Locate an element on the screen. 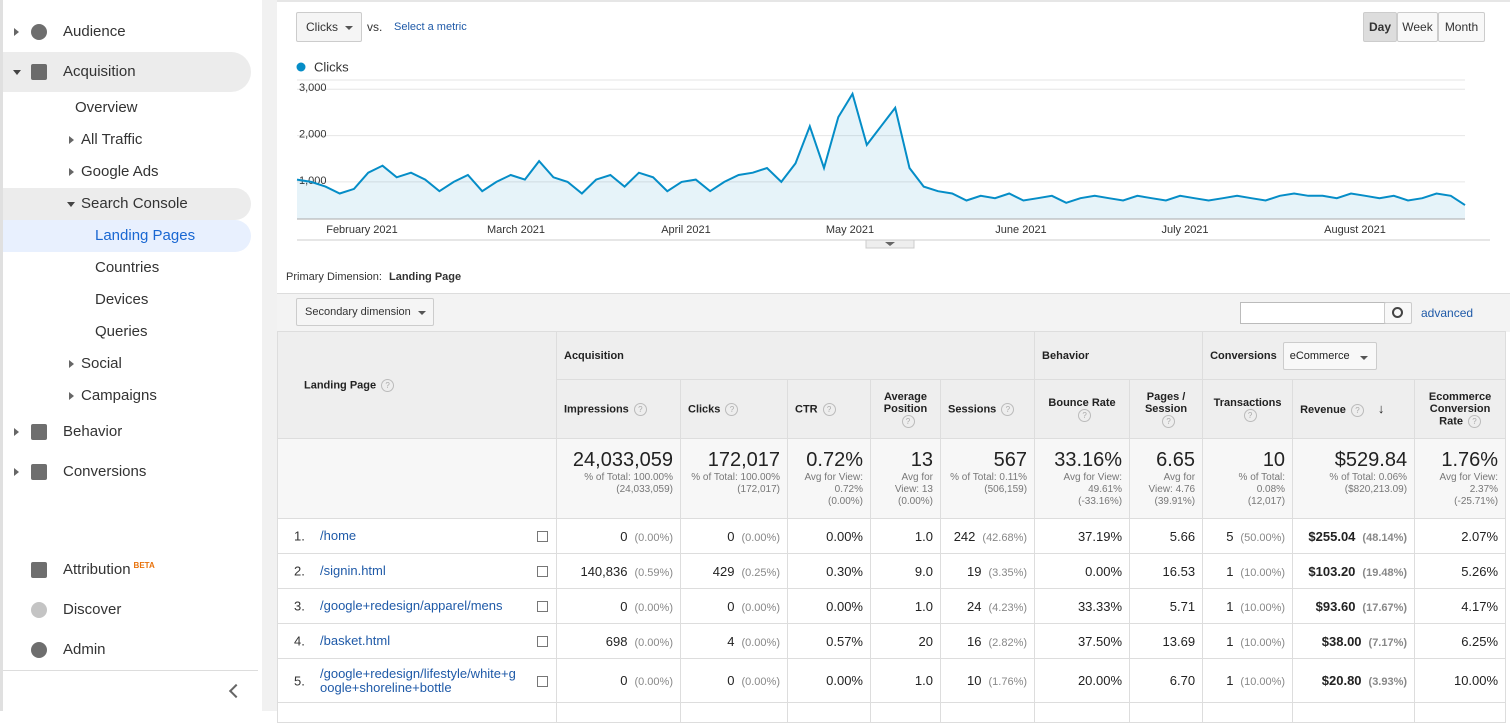  nav-icon is located at coordinates (39, 570).